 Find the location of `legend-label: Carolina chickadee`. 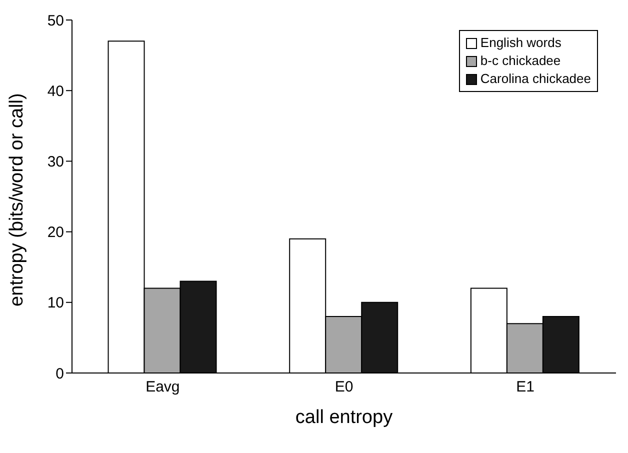

legend-label: Carolina chickadee is located at coordinates (535, 79).